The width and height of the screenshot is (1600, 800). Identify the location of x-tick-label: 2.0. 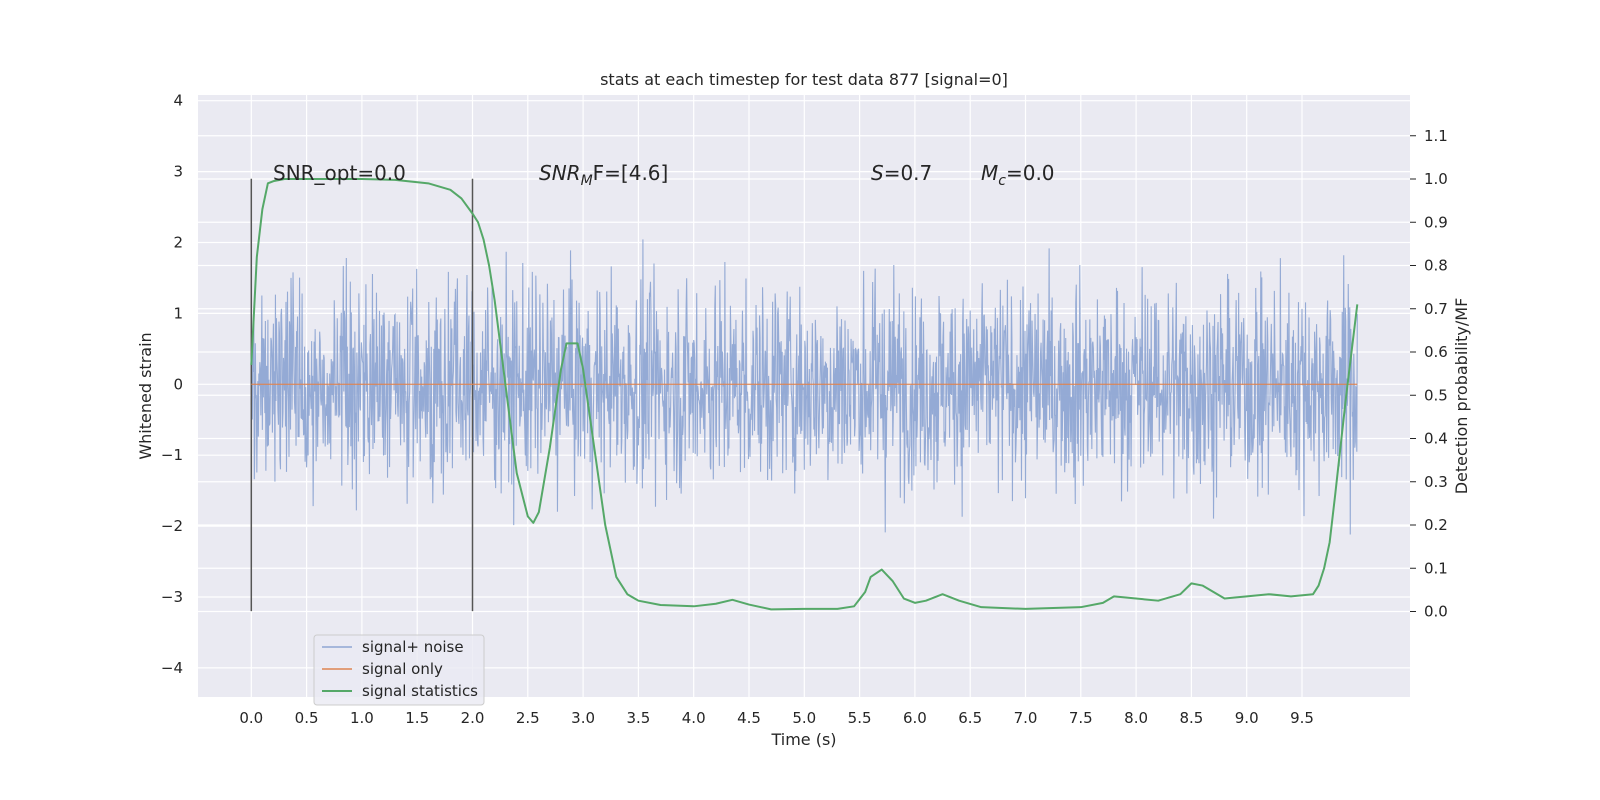
(473, 718).